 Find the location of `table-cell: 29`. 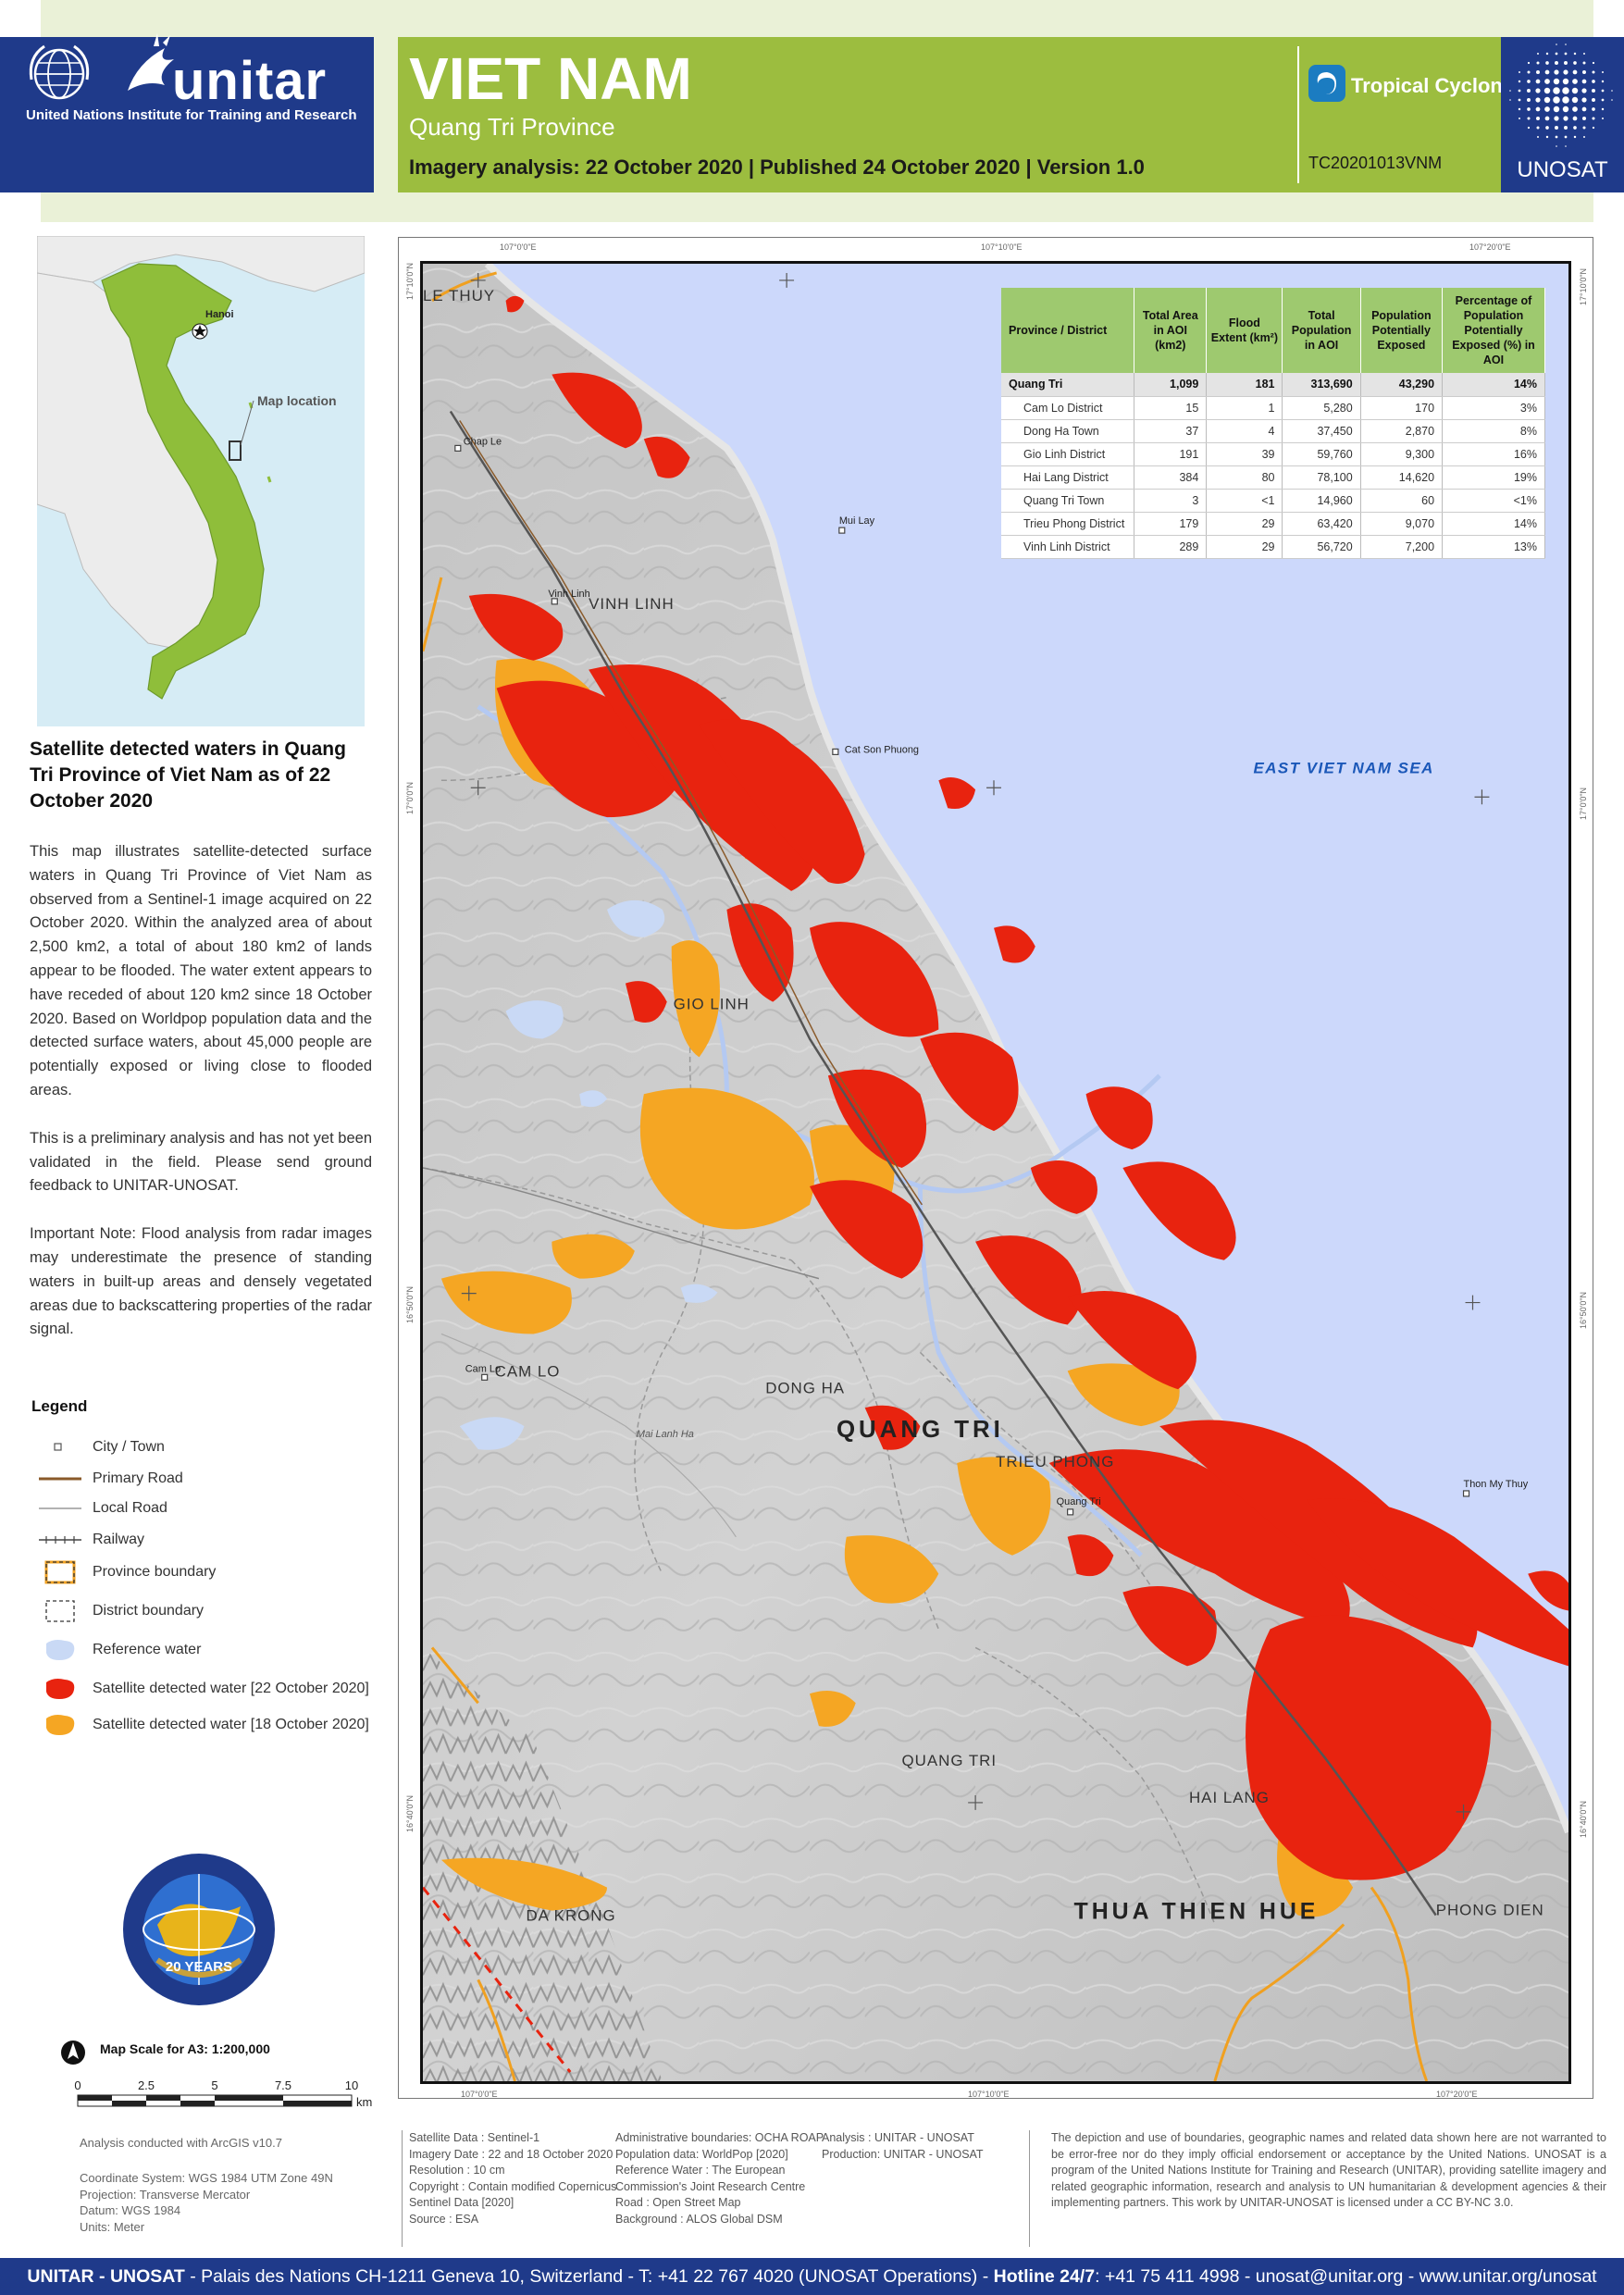

table-cell: 29 is located at coordinates (1244, 547).